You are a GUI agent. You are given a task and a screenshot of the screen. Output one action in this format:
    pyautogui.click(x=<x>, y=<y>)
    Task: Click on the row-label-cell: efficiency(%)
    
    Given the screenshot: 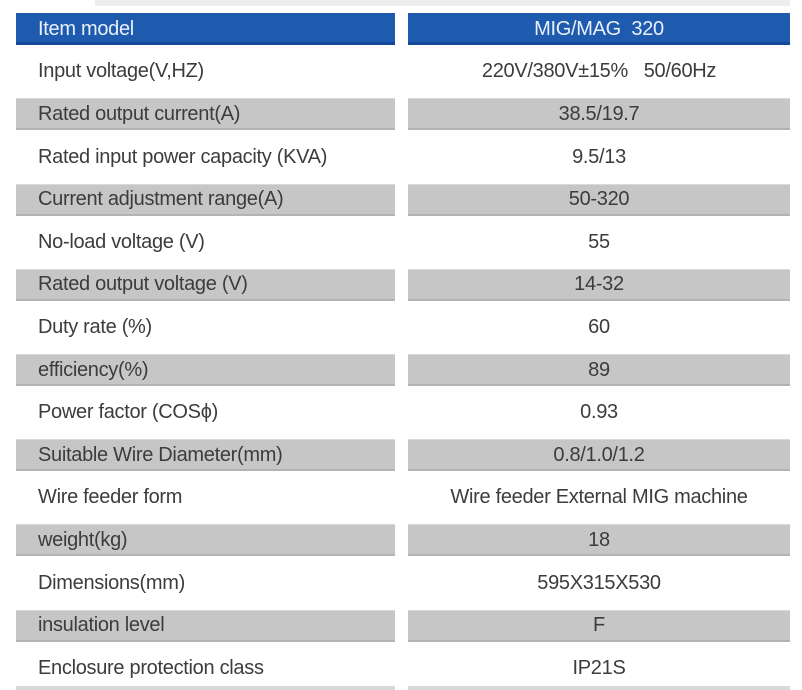 What is the action you would take?
    pyautogui.click(x=205, y=370)
    